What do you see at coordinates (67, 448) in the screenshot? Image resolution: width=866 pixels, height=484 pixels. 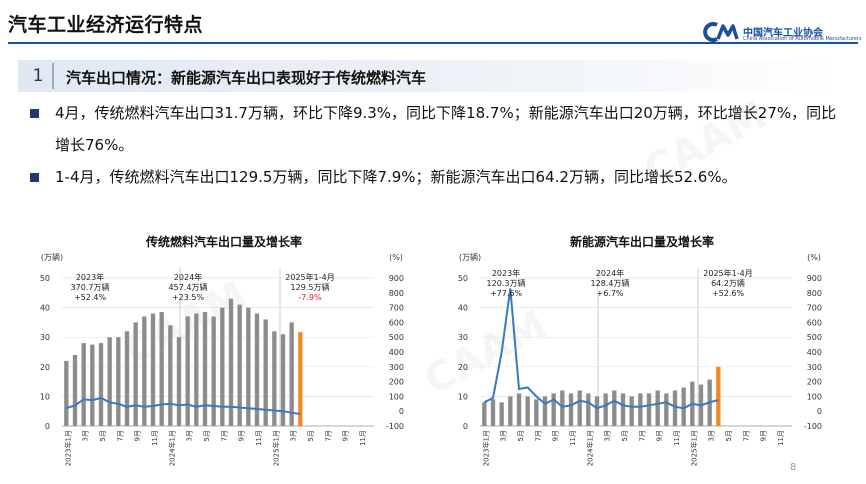 I see `x-tick-label: 2023年1月` at bounding box center [67, 448].